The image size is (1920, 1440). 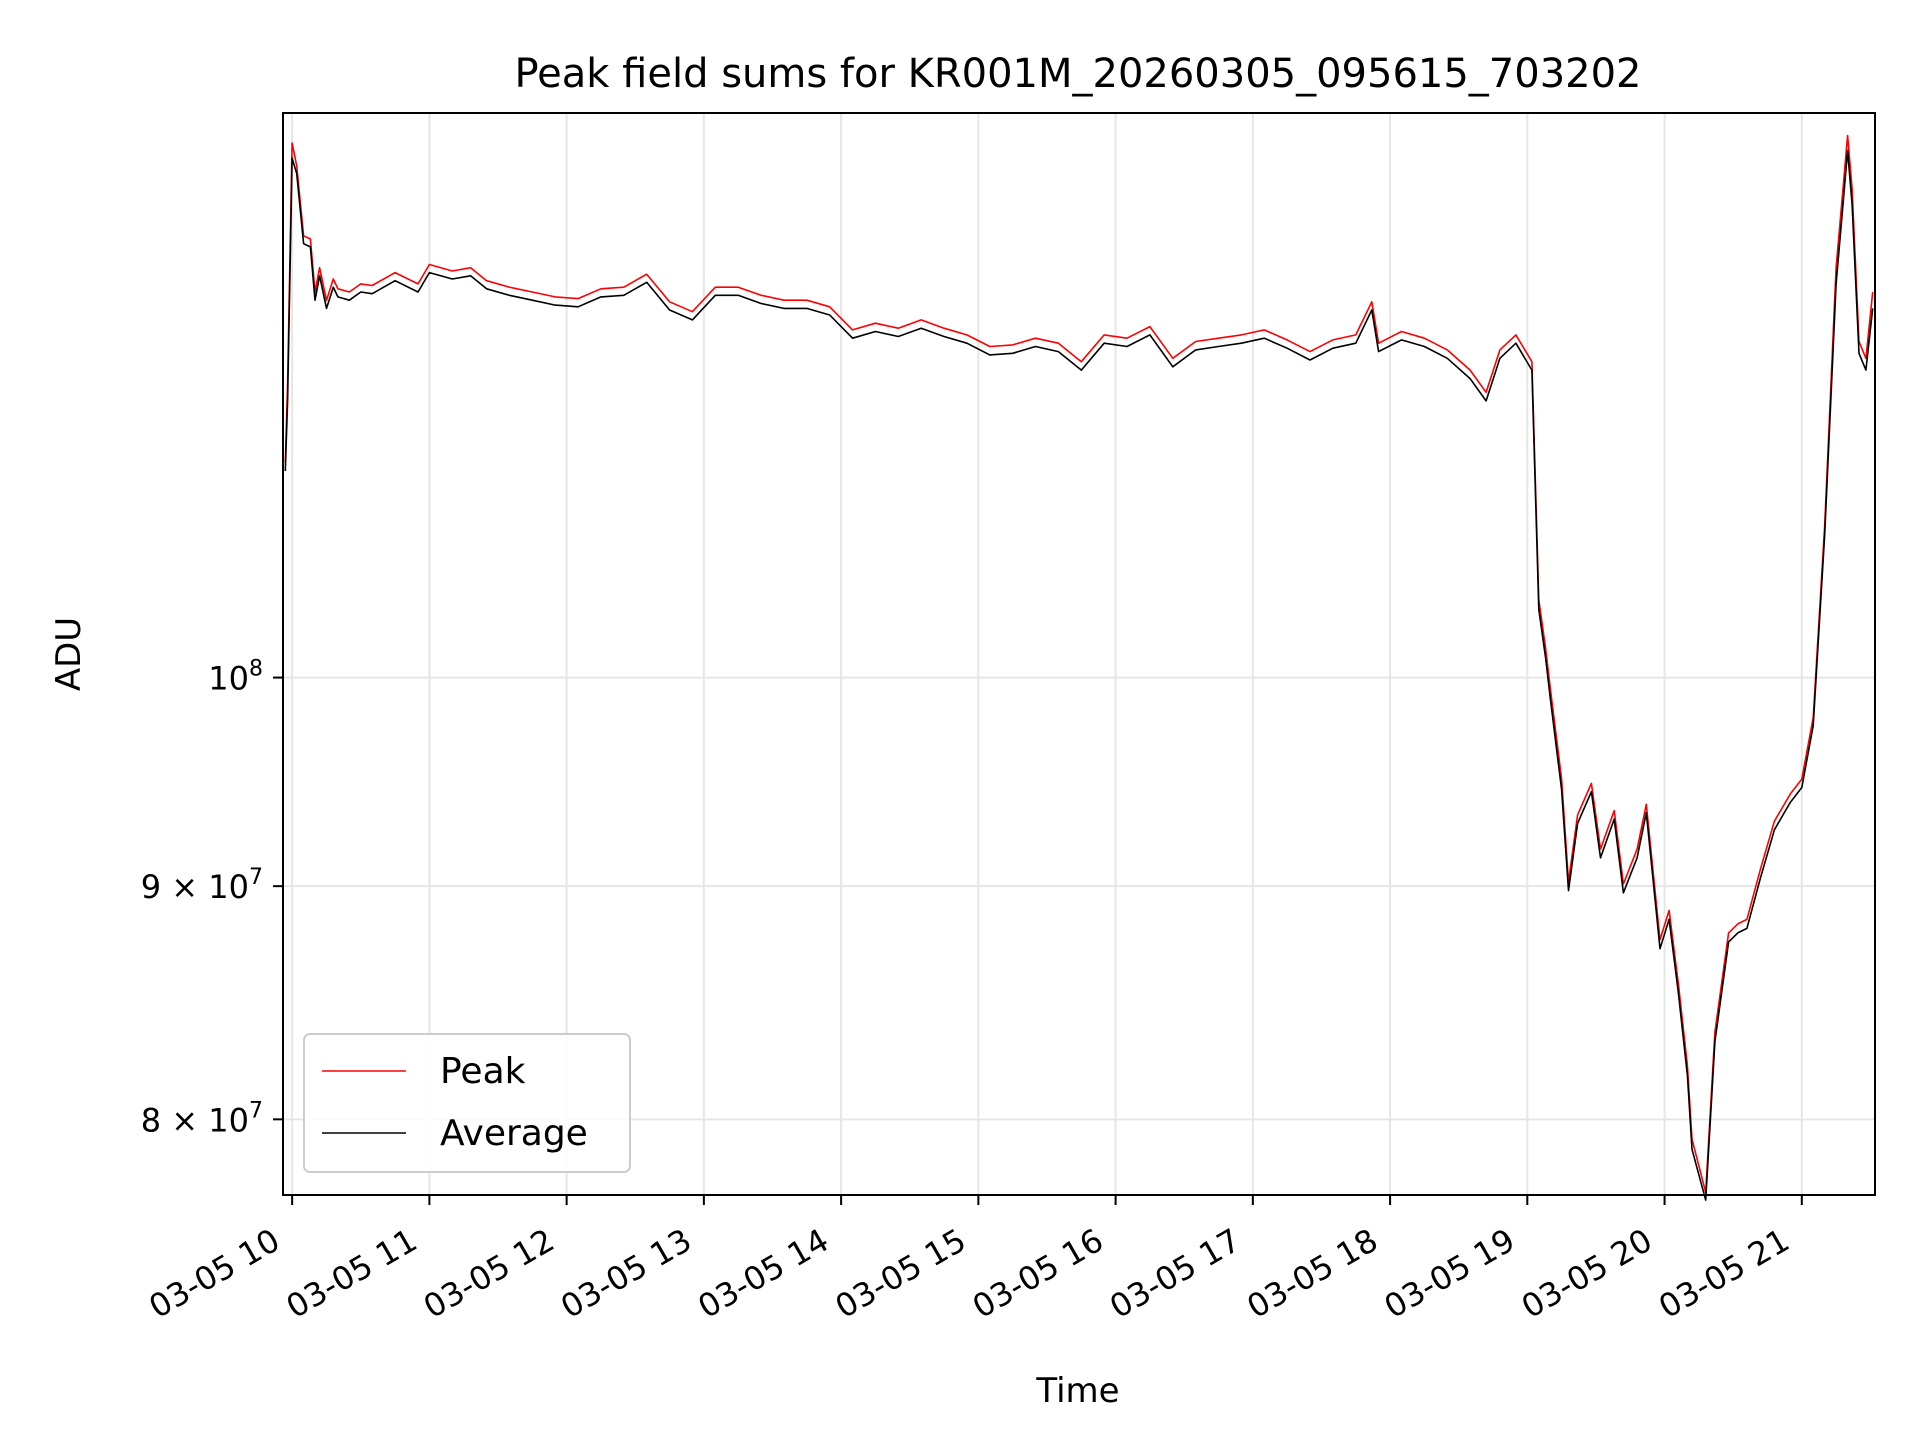 I want to click on legend-peak-label: Peak, so click(x=483, y=1071).